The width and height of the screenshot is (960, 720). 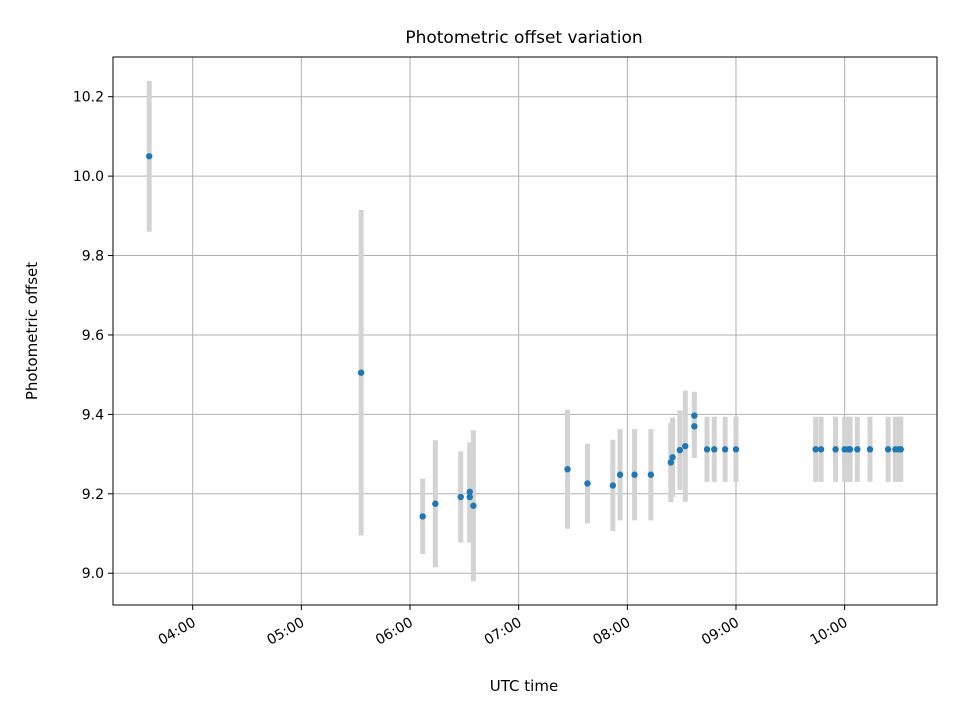 What do you see at coordinates (177, 632) in the screenshot?
I see `x-tick-label: 04:00` at bounding box center [177, 632].